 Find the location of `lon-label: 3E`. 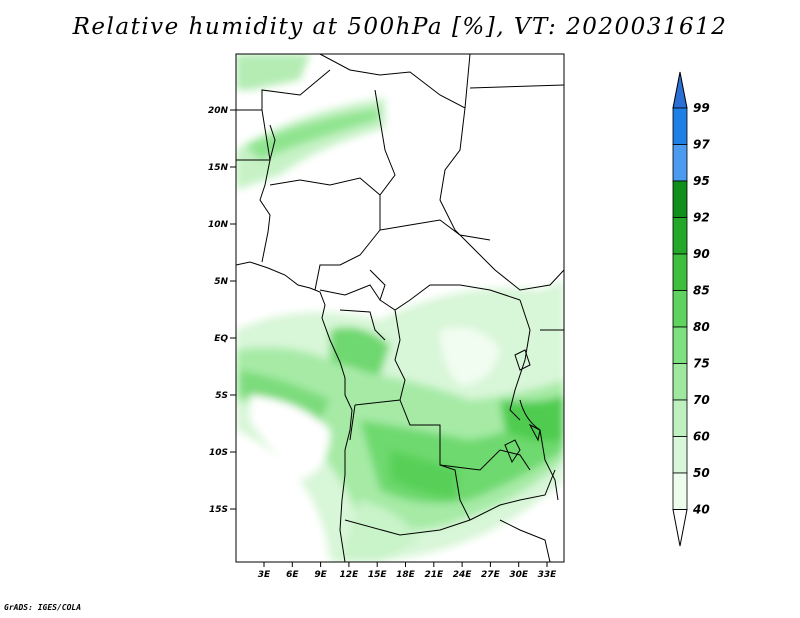

lon-label: 3E is located at coordinates (264, 575).